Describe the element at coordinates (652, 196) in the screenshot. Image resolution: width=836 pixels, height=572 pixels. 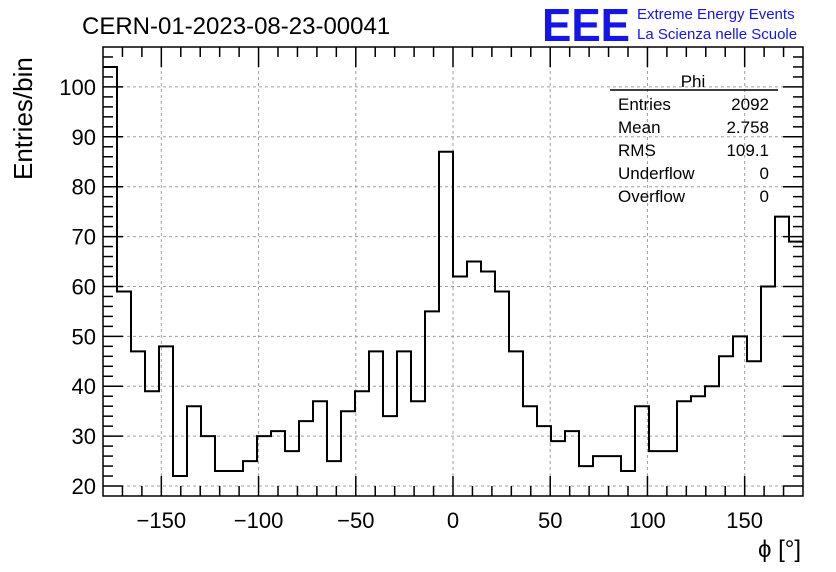
I see `stats-label: Overflow` at that location.